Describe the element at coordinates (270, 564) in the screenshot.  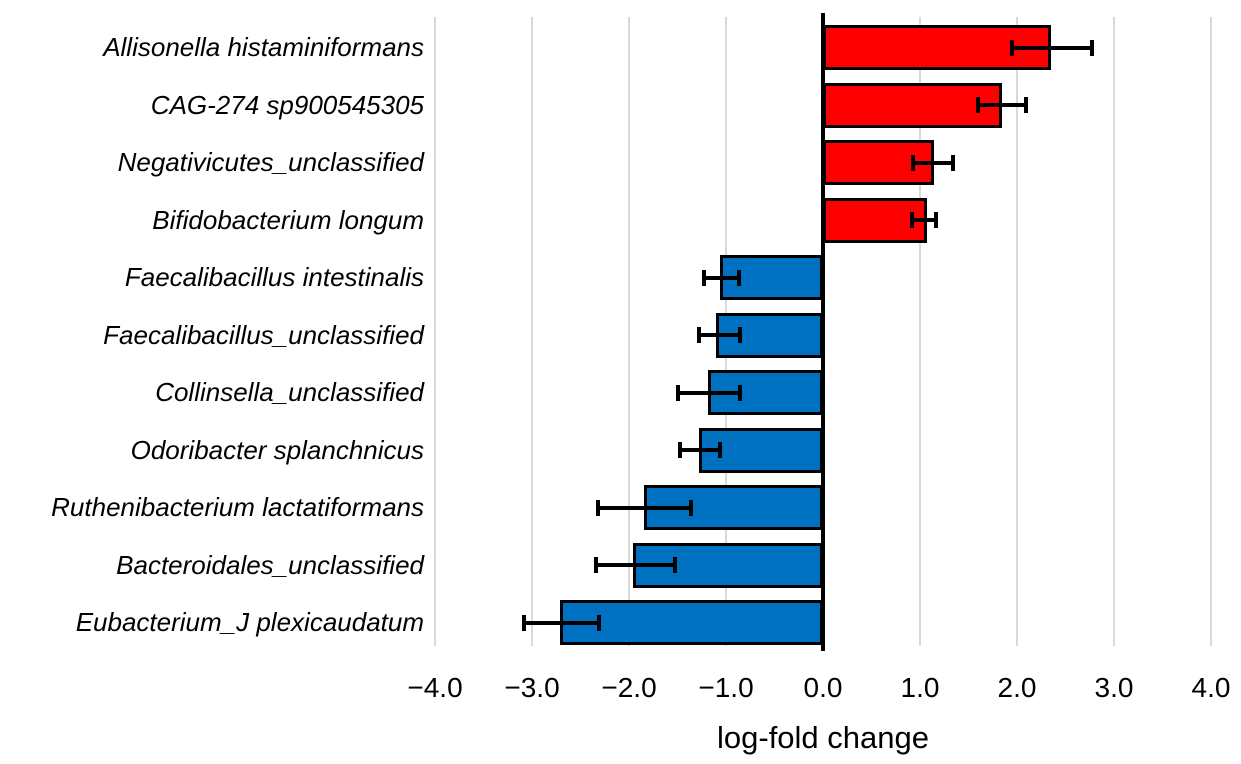
I see `category-label: Bacteroidales_unclassified` at that location.